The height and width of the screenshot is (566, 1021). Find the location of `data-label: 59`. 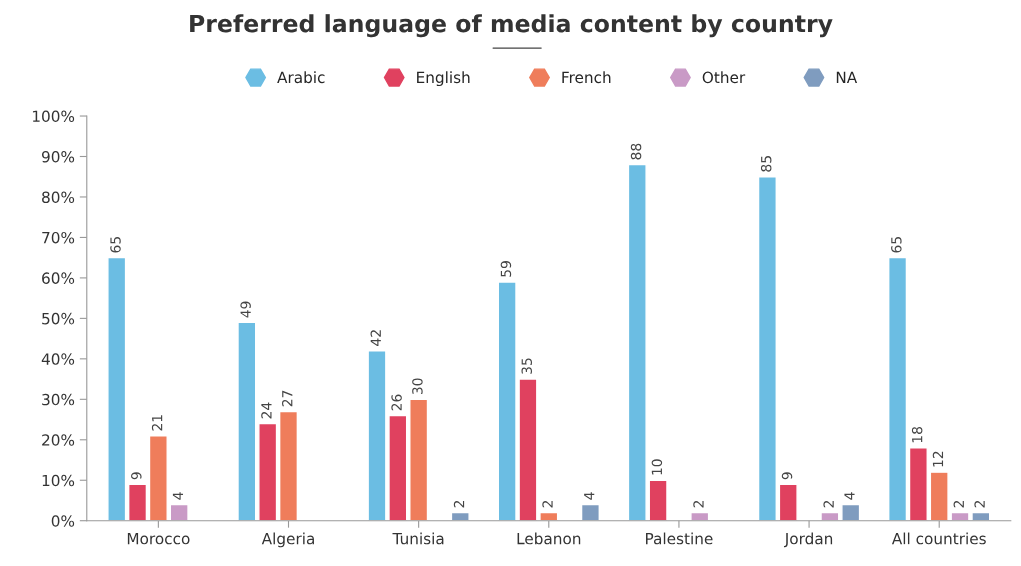

data-label: 59 is located at coordinates (506, 269).